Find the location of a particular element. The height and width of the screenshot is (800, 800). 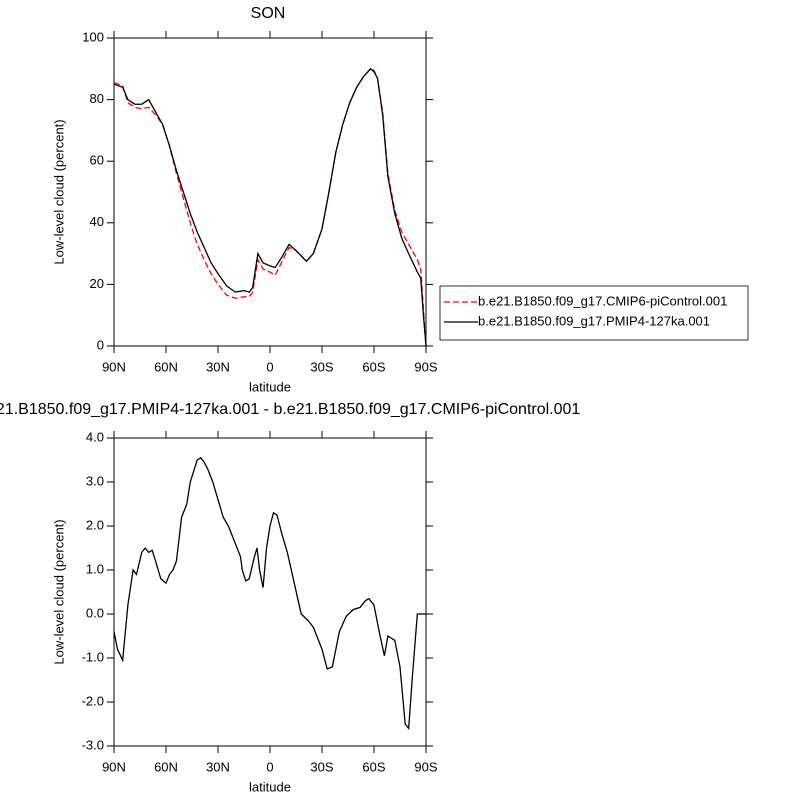

y-tick-label: -3.0 is located at coordinates (93, 744).